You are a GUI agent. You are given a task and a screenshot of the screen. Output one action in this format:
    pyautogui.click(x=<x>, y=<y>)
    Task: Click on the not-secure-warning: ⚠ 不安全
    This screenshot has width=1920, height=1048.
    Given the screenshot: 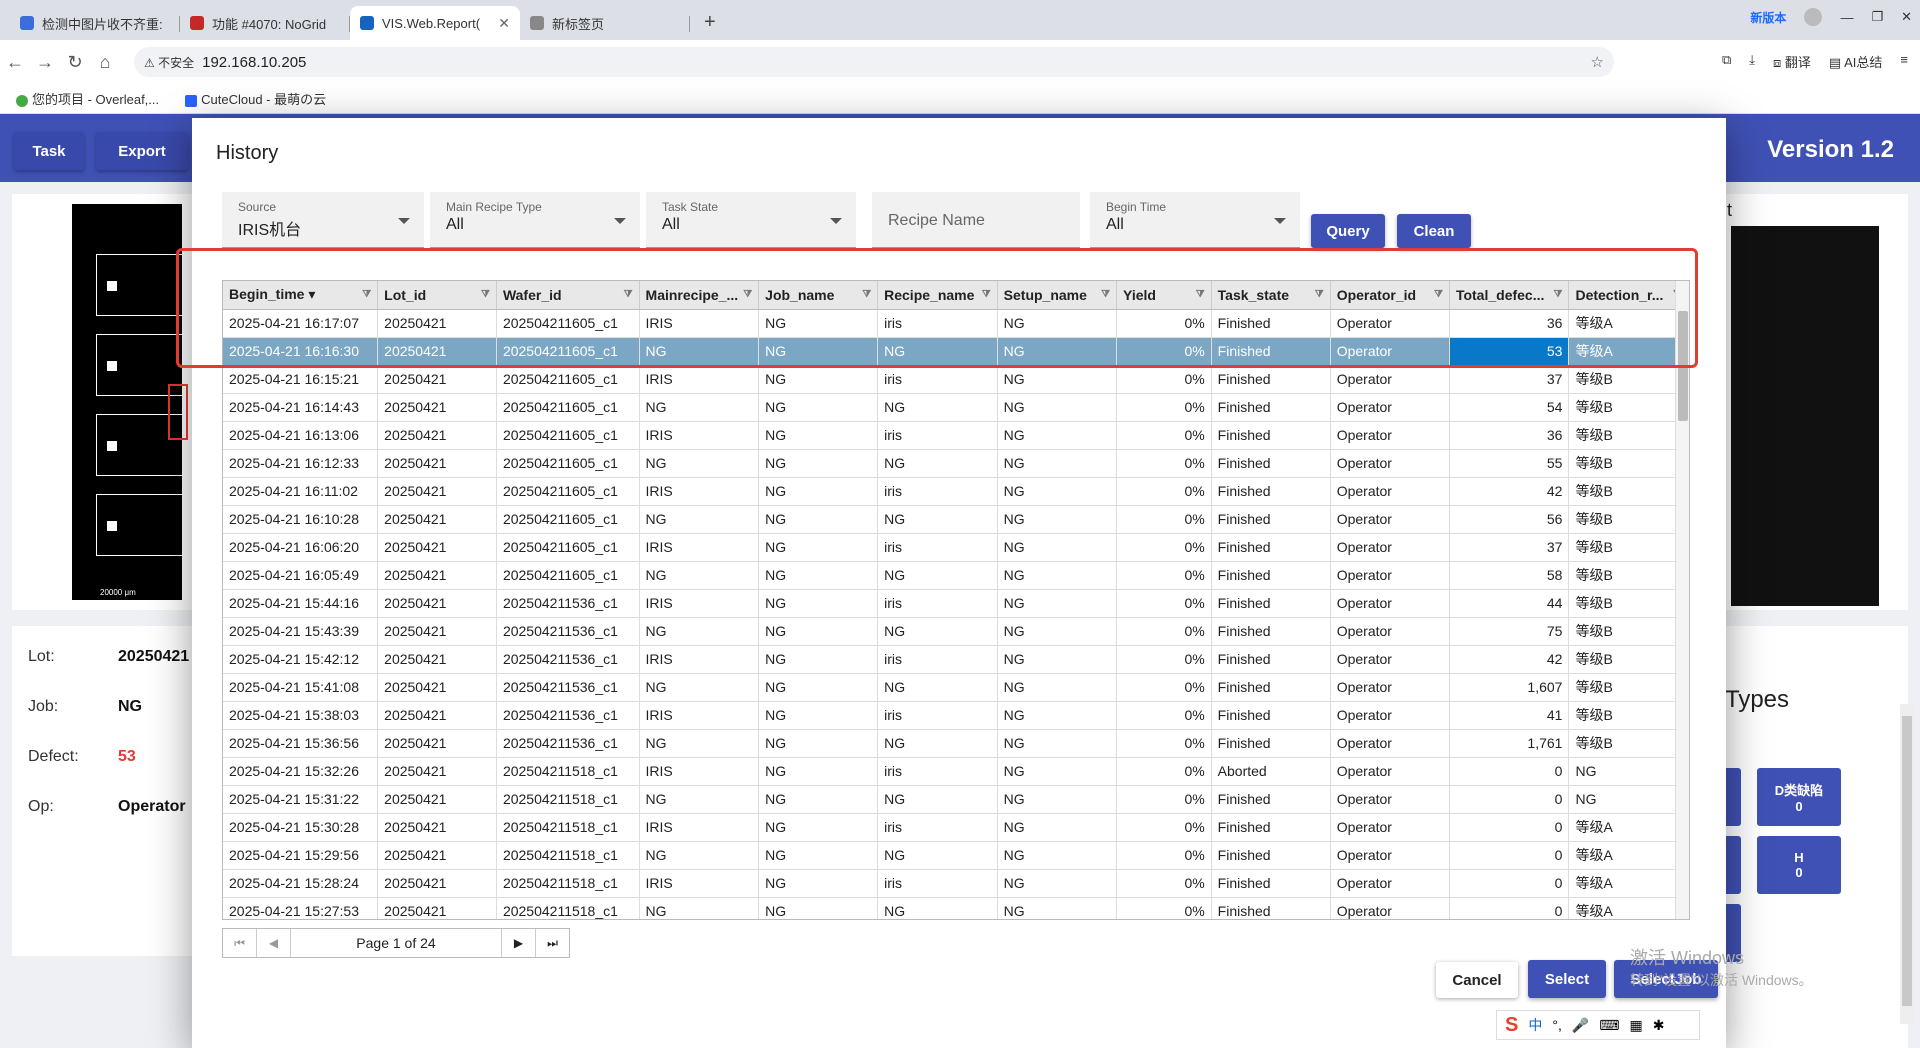 What is the action you would take?
    pyautogui.click(x=169, y=62)
    